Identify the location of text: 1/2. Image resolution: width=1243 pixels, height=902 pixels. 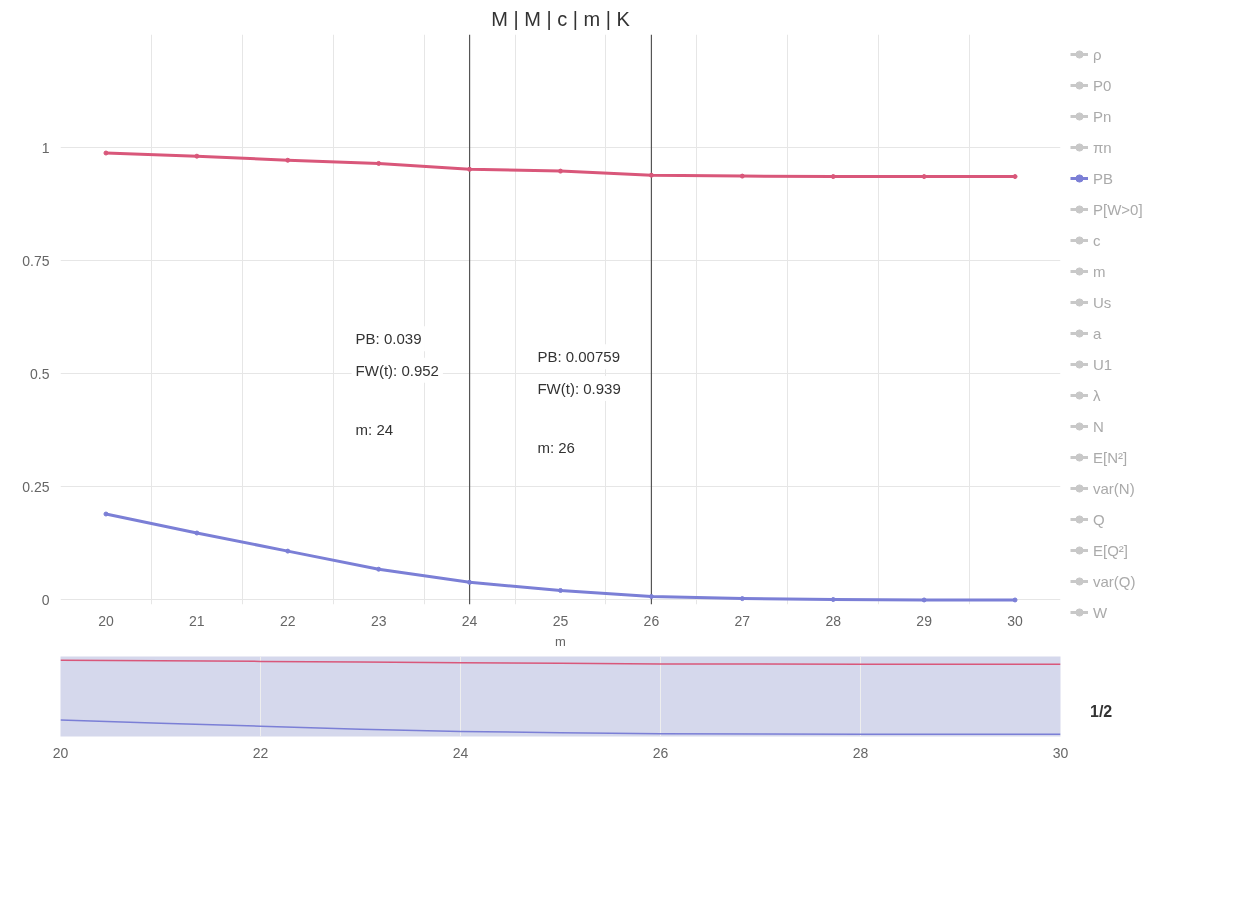
(1101, 712).